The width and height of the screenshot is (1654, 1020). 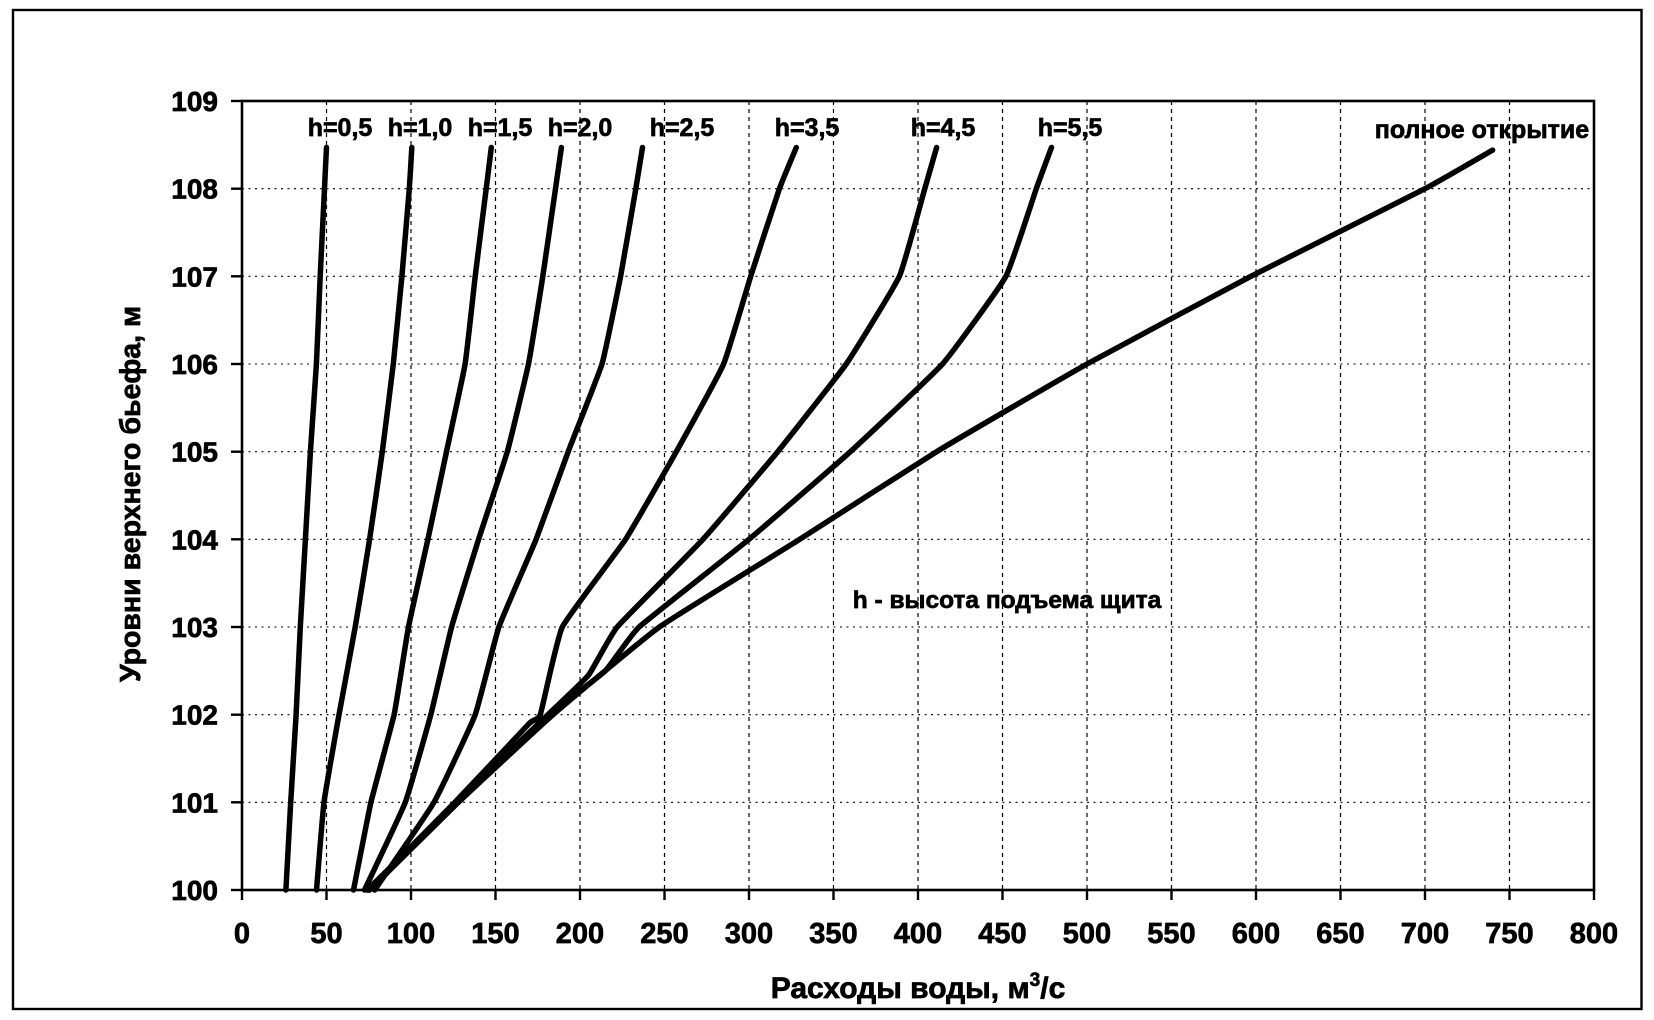 I want to click on svg-text: h=1,5, so click(x=500, y=128).